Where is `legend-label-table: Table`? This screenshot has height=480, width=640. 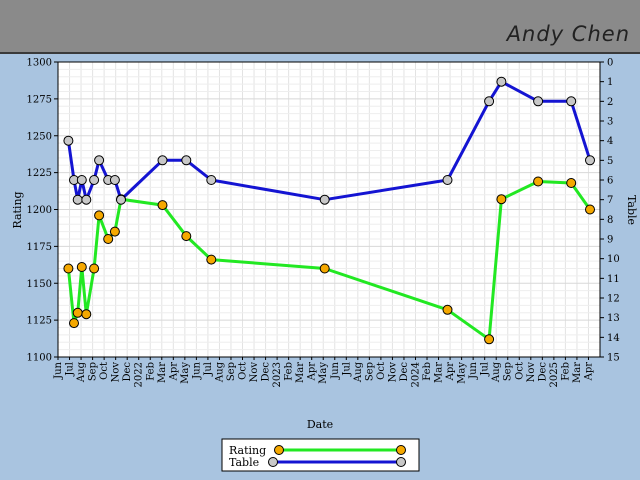 legend-label-table: Table is located at coordinates (244, 462).